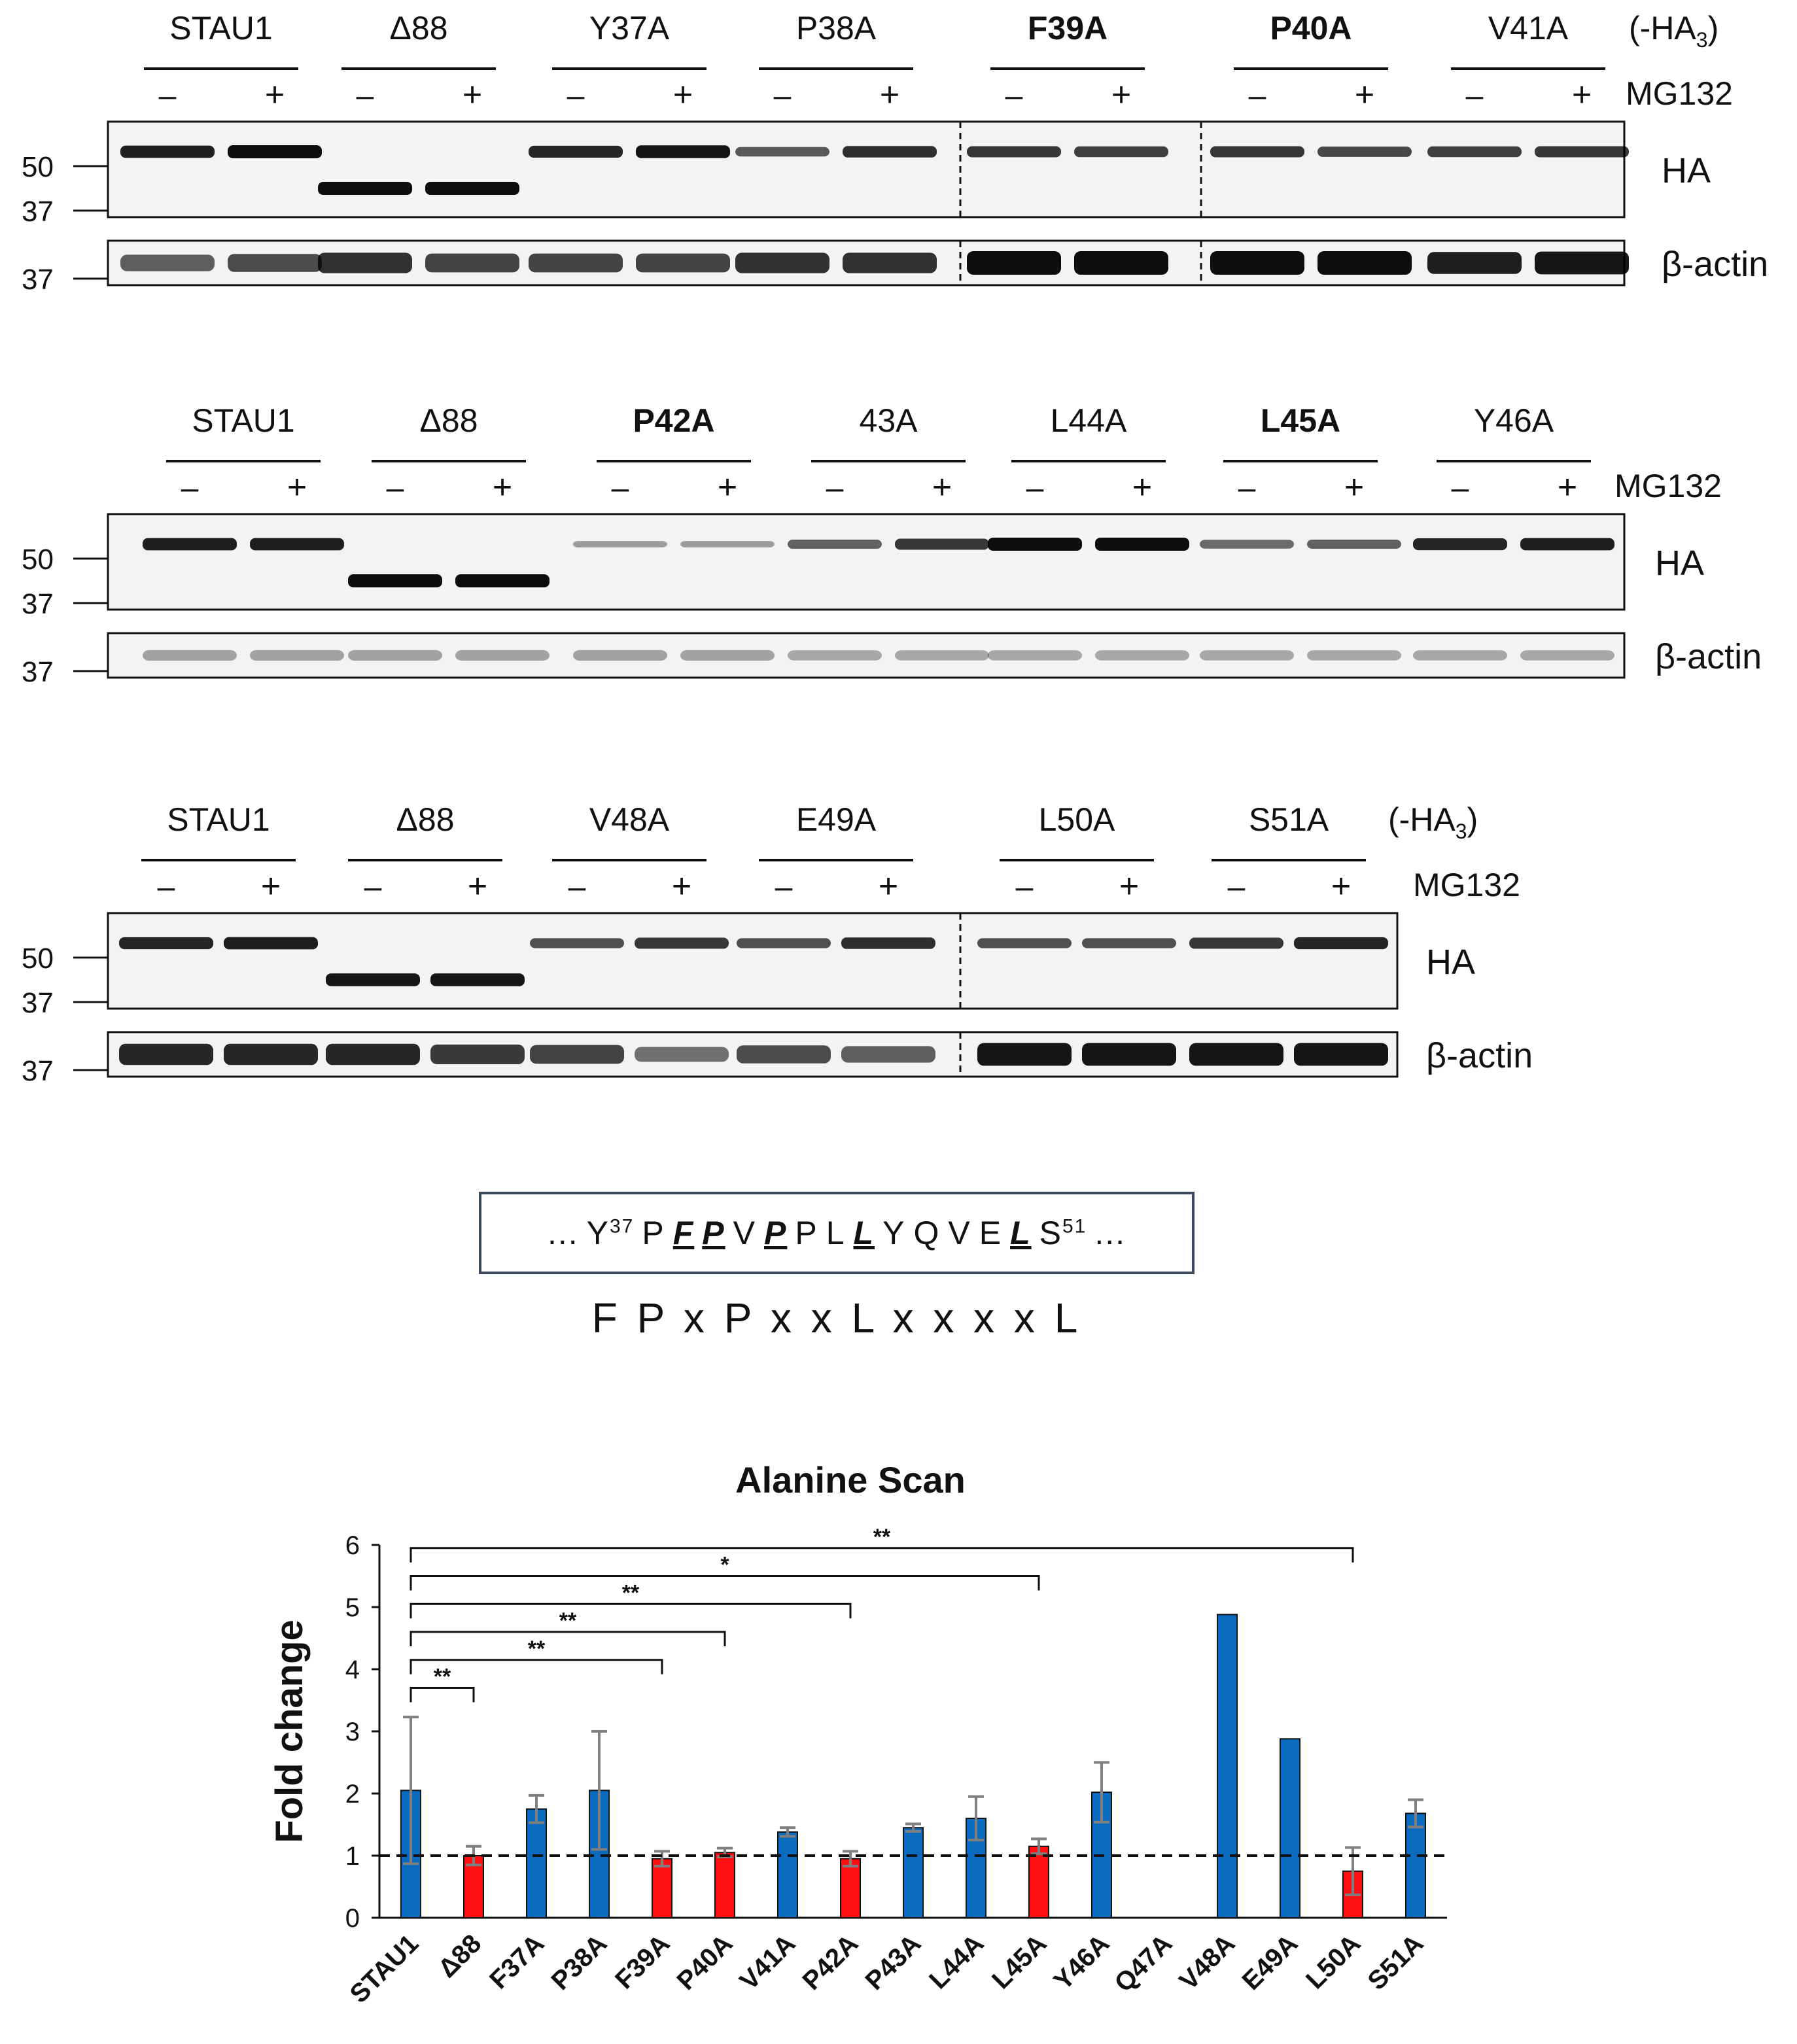 This screenshot has height=2044, width=1797. I want to click on residue: Y37, so click(611, 1233).